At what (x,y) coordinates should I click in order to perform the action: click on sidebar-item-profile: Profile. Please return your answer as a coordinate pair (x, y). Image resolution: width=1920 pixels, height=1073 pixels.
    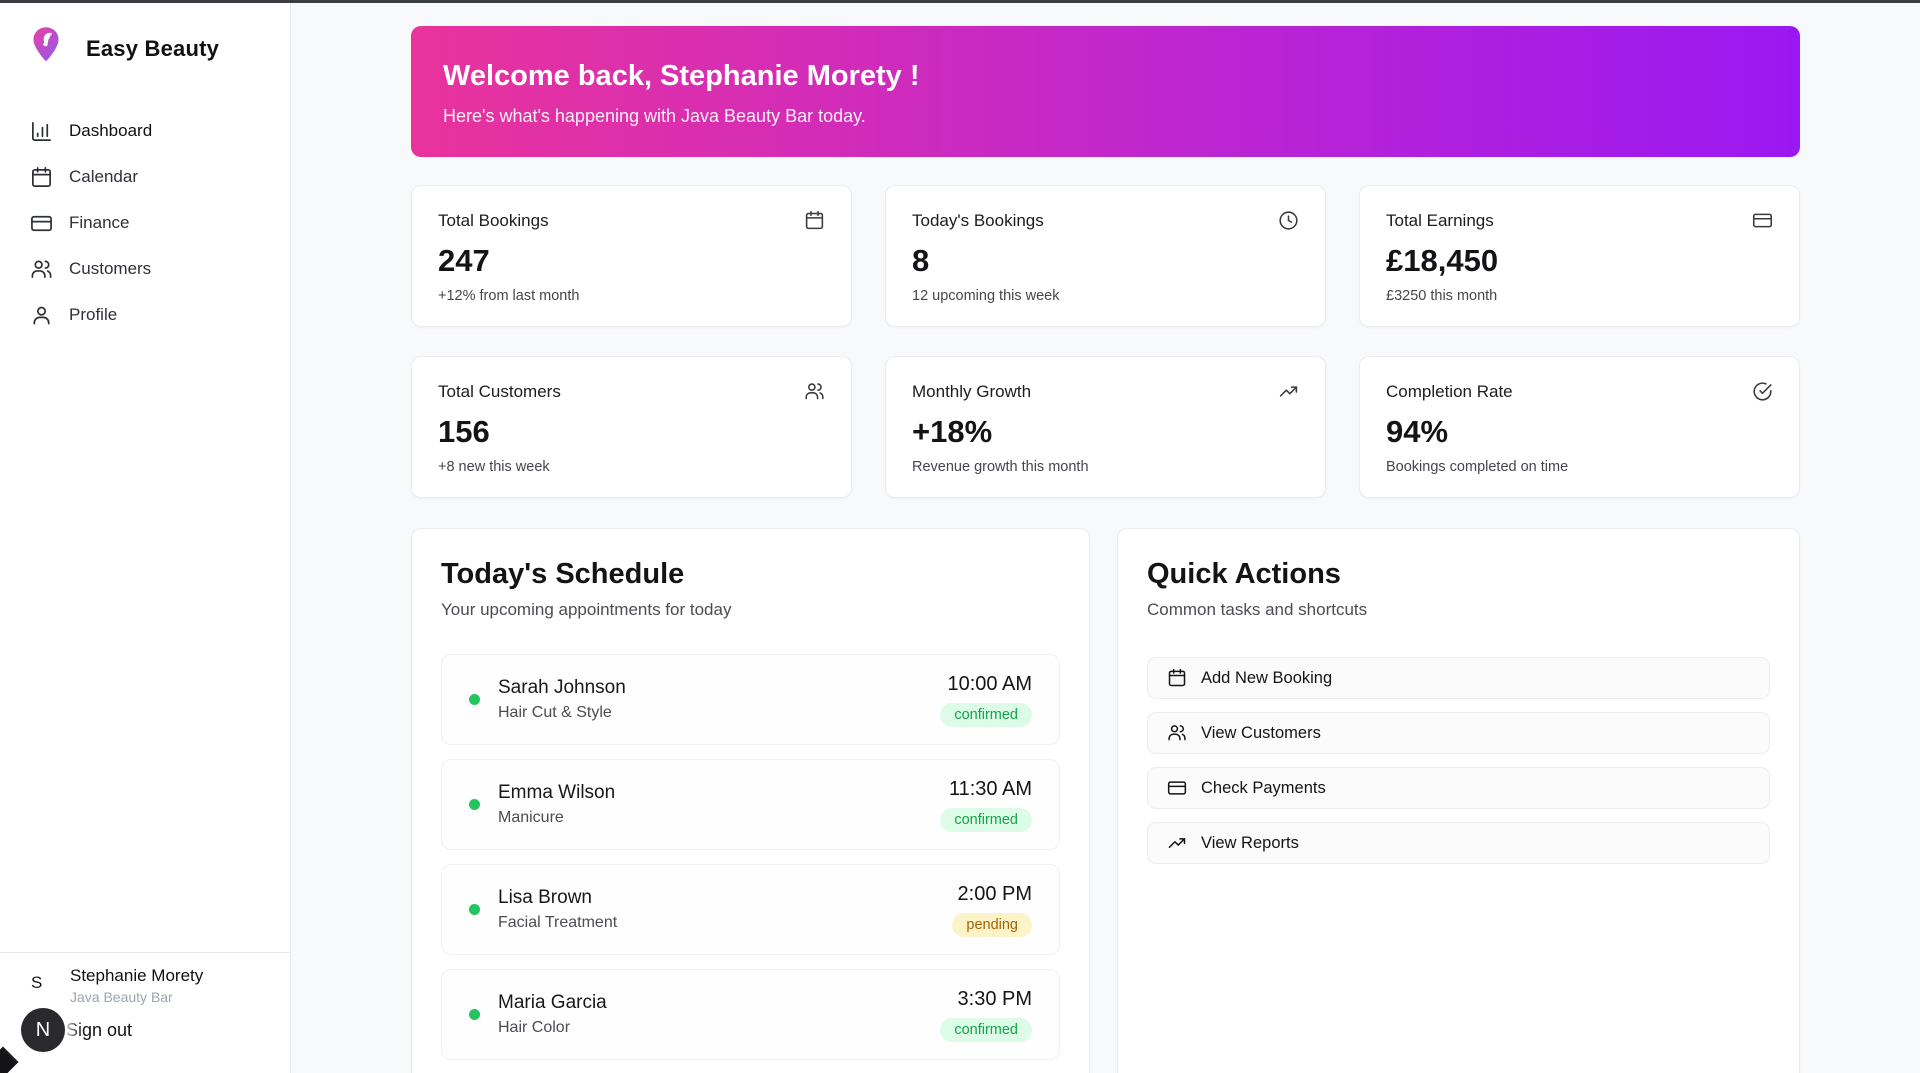
    Looking at the image, I should click on (145, 315).